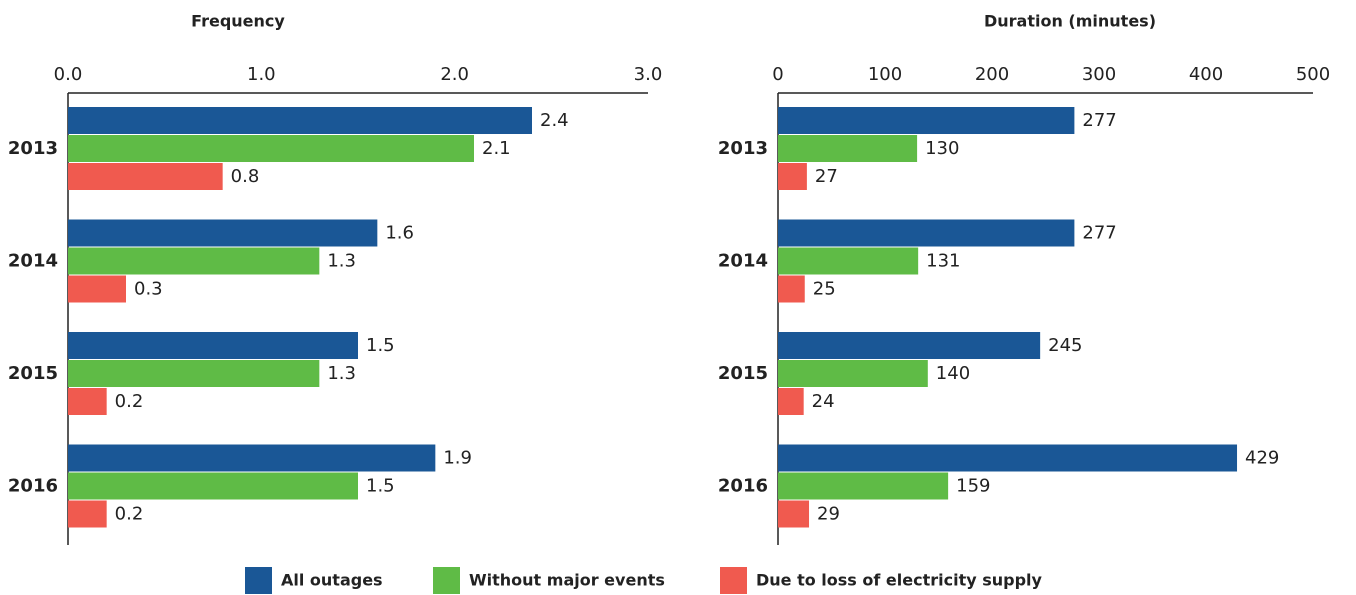 Image resolution: width=1356 pixels, height=595 pixels. Describe the element at coordinates (68, 74) in the screenshot. I see `x-tick-label: 0.0` at that location.